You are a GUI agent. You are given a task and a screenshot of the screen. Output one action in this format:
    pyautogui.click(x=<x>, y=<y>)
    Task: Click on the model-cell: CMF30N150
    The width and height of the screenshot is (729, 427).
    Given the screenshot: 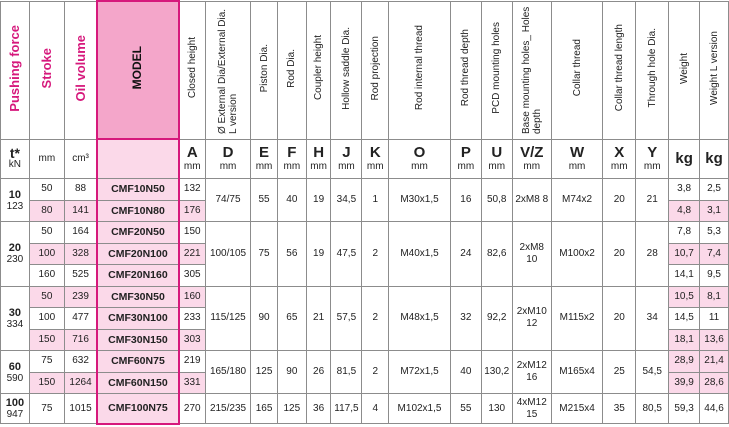 What is the action you would take?
    pyautogui.click(x=138, y=339)
    